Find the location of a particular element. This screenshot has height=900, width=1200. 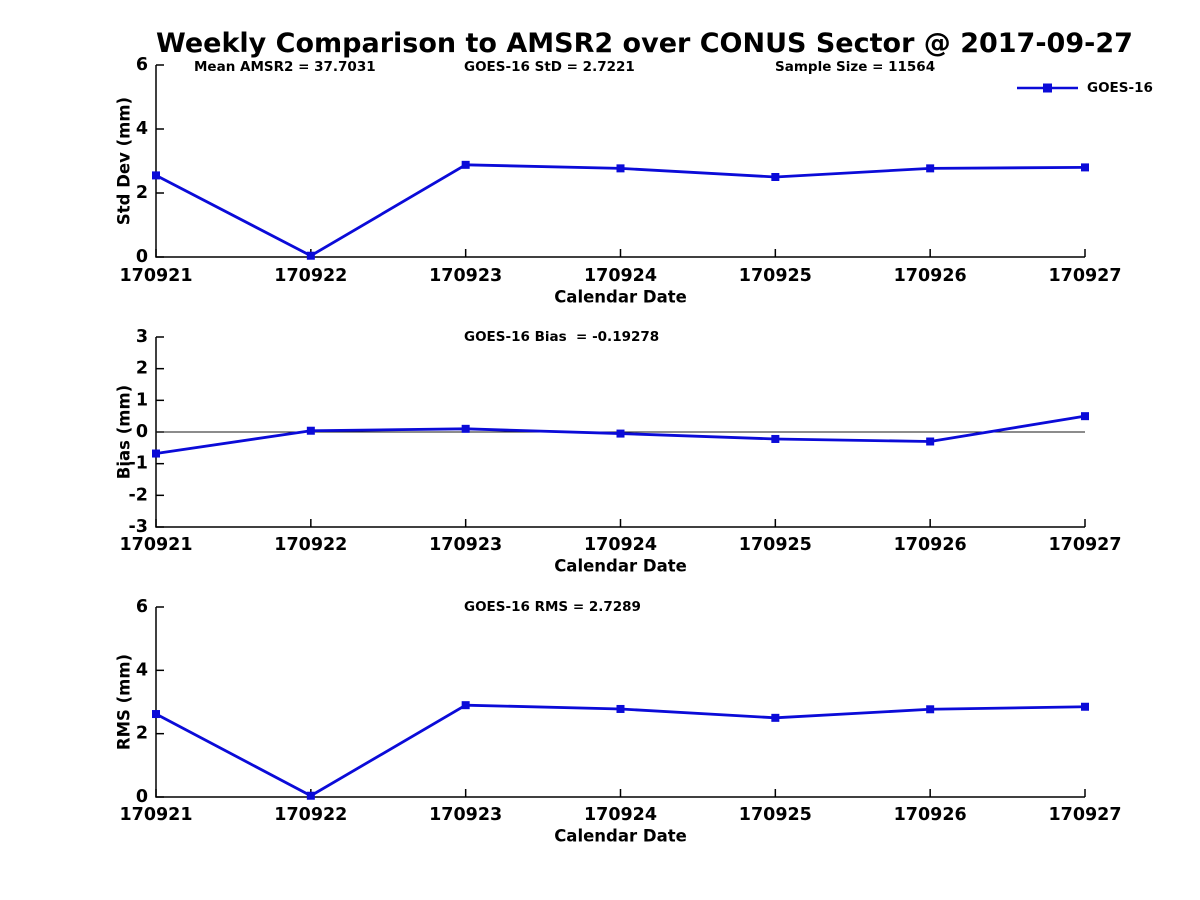

y-tick-label: -3 is located at coordinates (138, 527).